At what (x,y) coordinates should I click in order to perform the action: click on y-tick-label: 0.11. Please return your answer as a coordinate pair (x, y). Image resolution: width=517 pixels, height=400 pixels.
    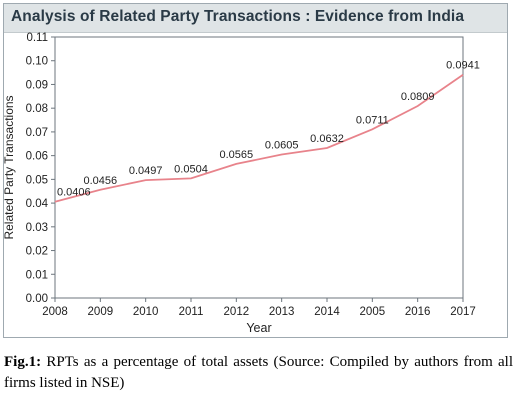
    Looking at the image, I should click on (37, 38).